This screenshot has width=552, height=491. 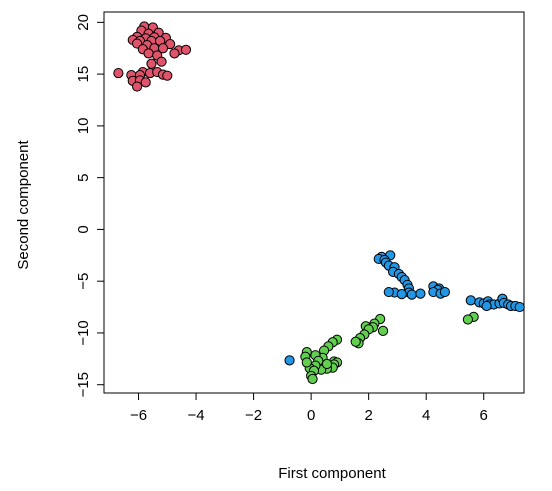 I want to click on x-tick-label: −4, so click(x=196, y=415).